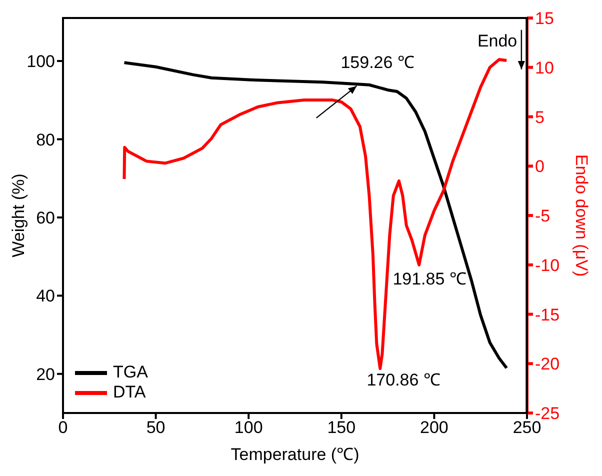 The height and width of the screenshot is (476, 602). What do you see at coordinates (542, 216) in the screenshot?
I see `y2-tick-label: -5` at bounding box center [542, 216].